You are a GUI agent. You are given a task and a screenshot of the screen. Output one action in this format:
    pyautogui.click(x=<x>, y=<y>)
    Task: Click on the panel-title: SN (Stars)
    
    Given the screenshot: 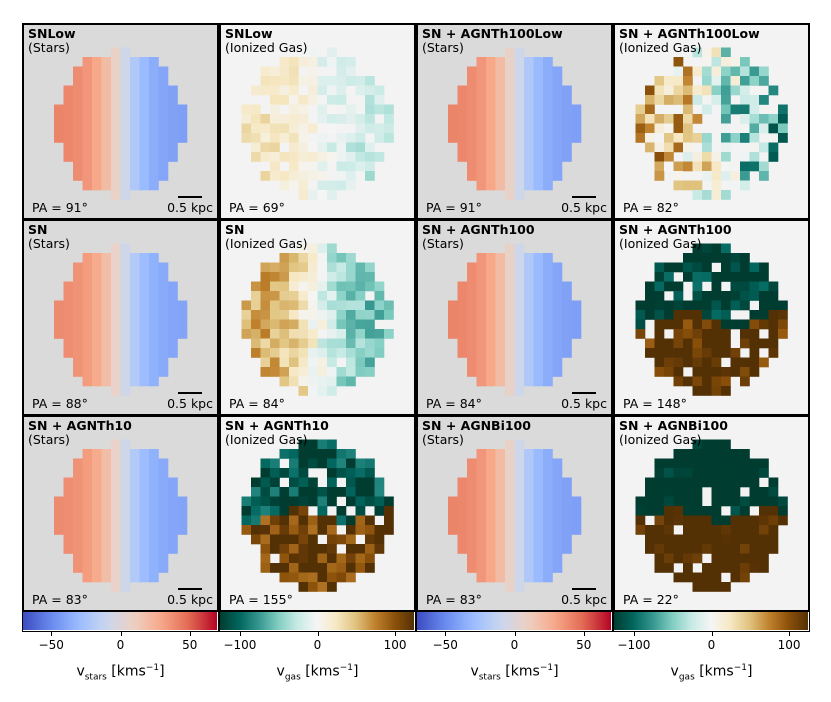 What is the action you would take?
    pyautogui.click(x=49, y=237)
    